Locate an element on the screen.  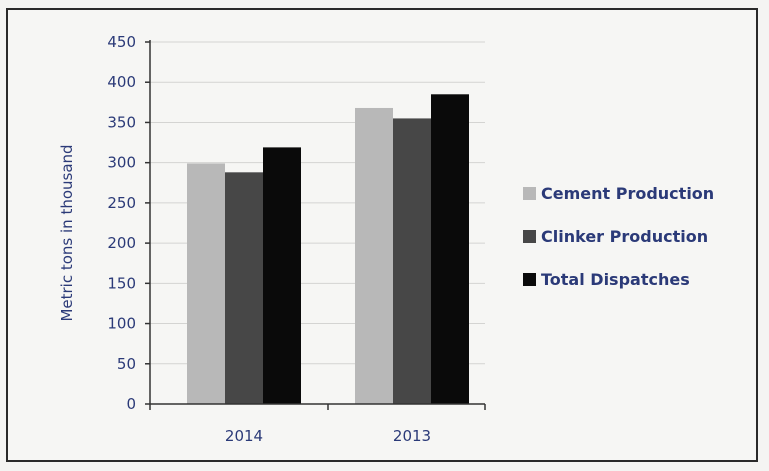
y-axis-label: Metric tons in thousand is located at coordinates (67, 232).